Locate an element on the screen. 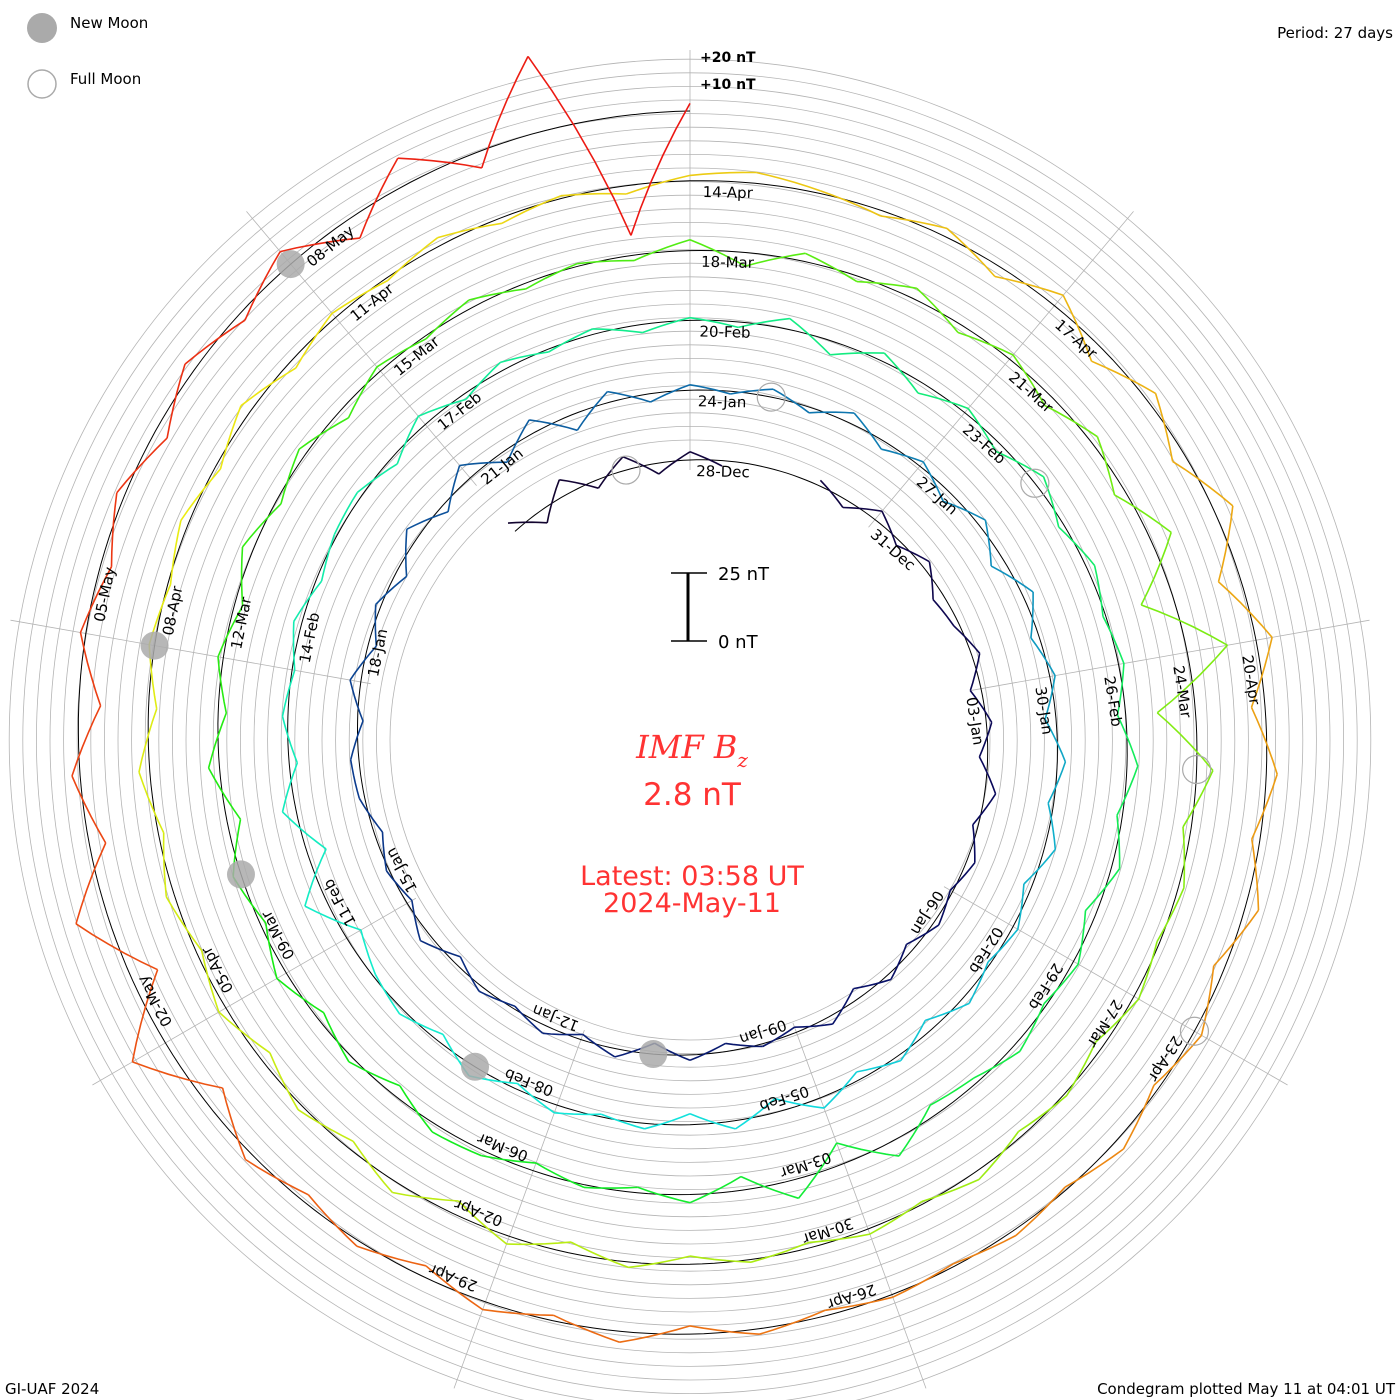 This screenshot has width=1400, height=1400. new-moon-marker is located at coordinates (240, 874).